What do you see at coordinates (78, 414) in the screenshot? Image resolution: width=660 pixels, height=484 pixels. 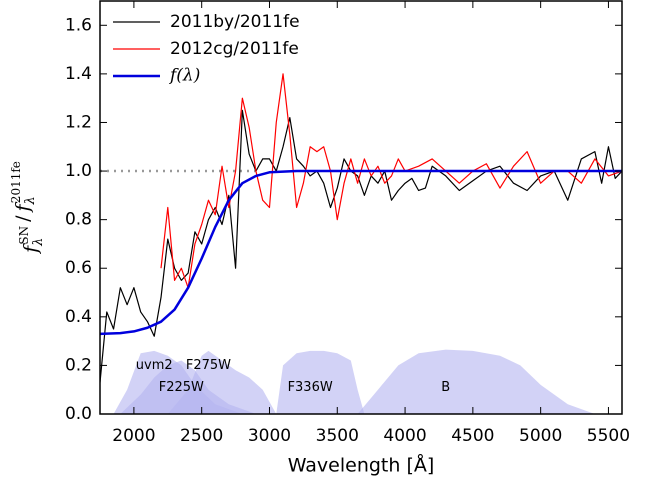 I see `y-tick-label: 0.0` at bounding box center [78, 414].